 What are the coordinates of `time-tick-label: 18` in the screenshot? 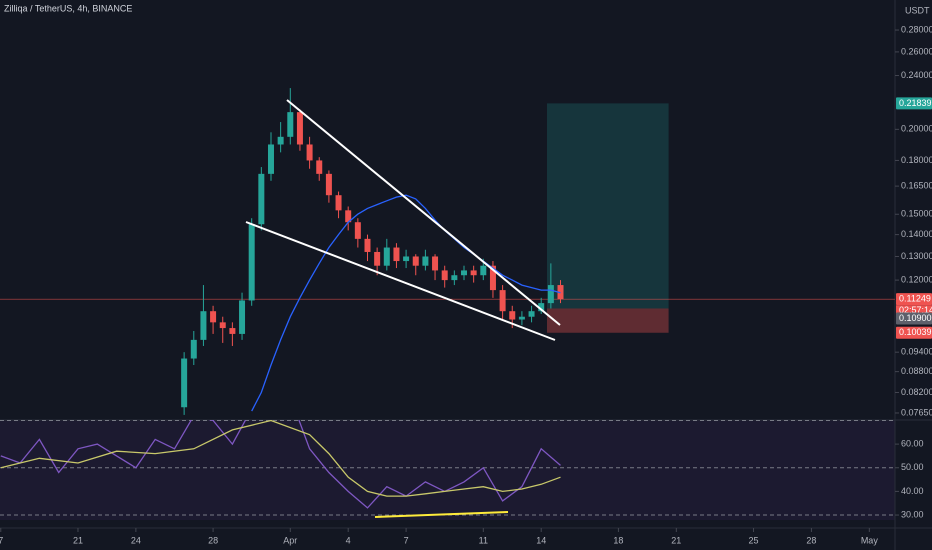 It's located at (618, 540).